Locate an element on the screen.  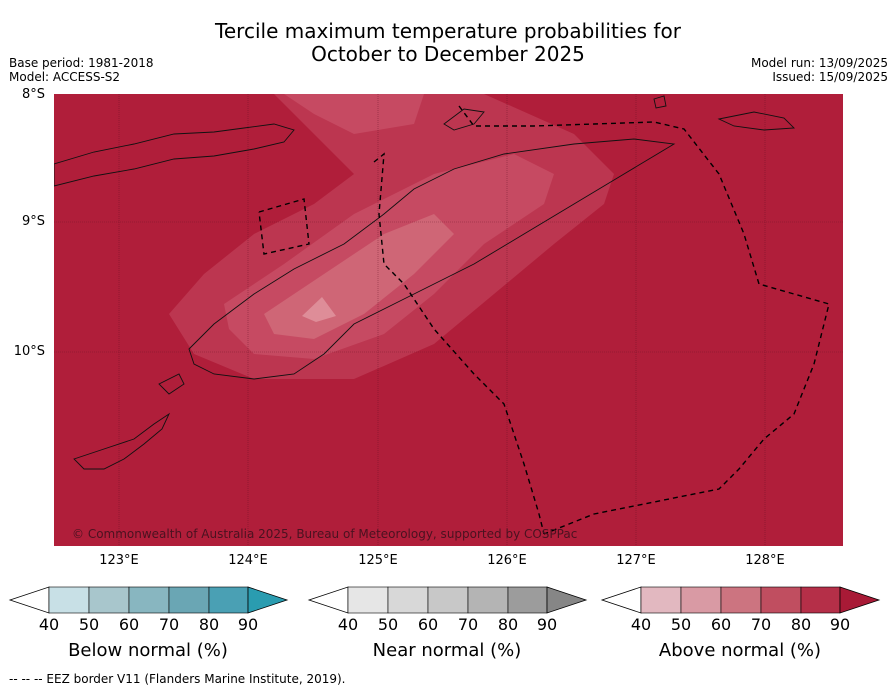
lon-label-124e: 124°E is located at coordinates (248, 560).